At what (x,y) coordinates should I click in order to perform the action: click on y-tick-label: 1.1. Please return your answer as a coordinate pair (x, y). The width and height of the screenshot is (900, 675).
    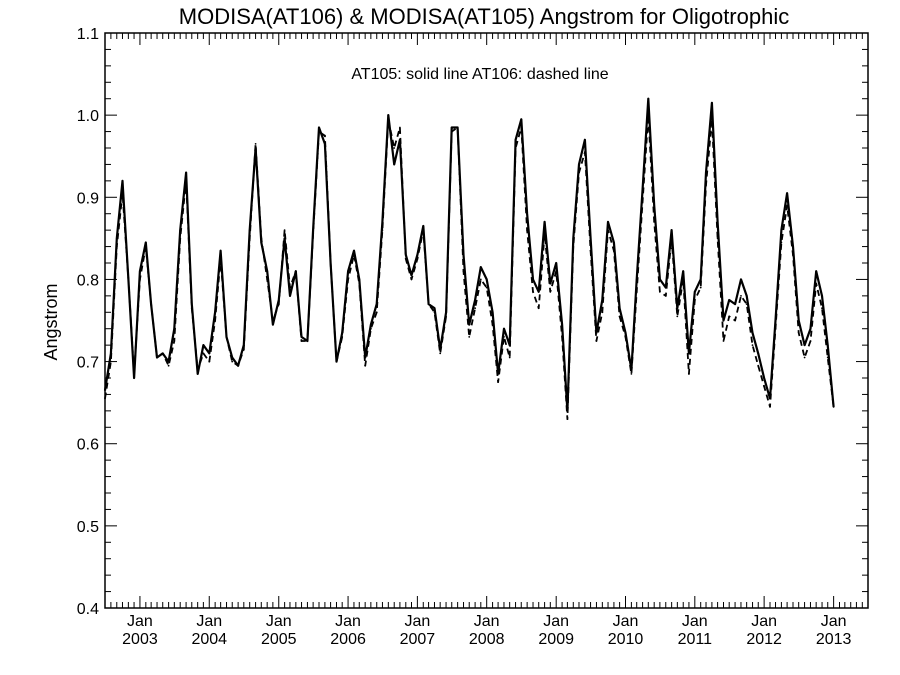
    Looking at the image, I should click on (88, 34).